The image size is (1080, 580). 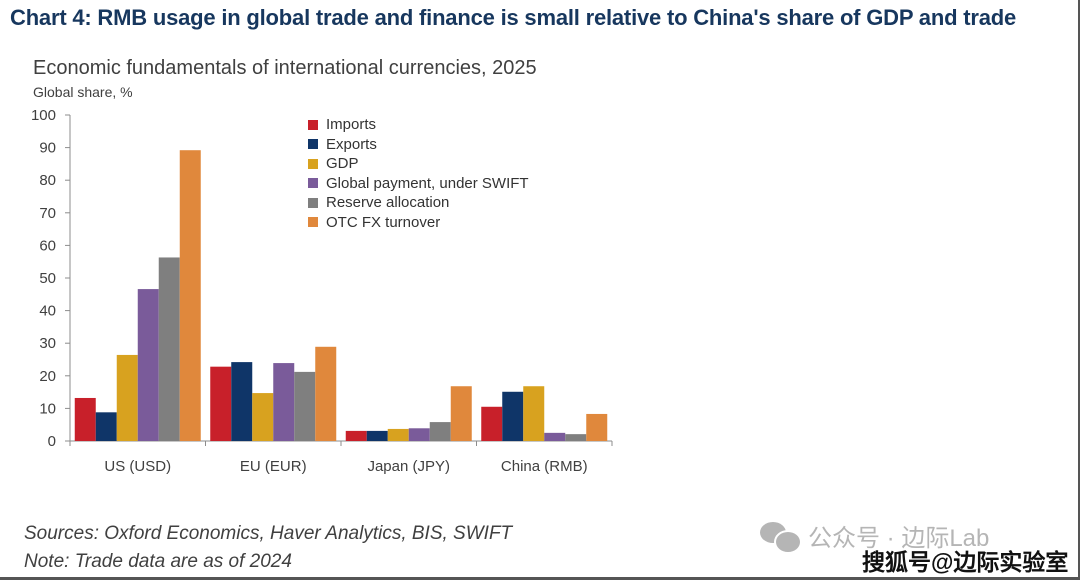 What do you see at coordinates (47, 148) in the screenshot?
I see `y-tick-label: 90` at bounding box center [47, 148].